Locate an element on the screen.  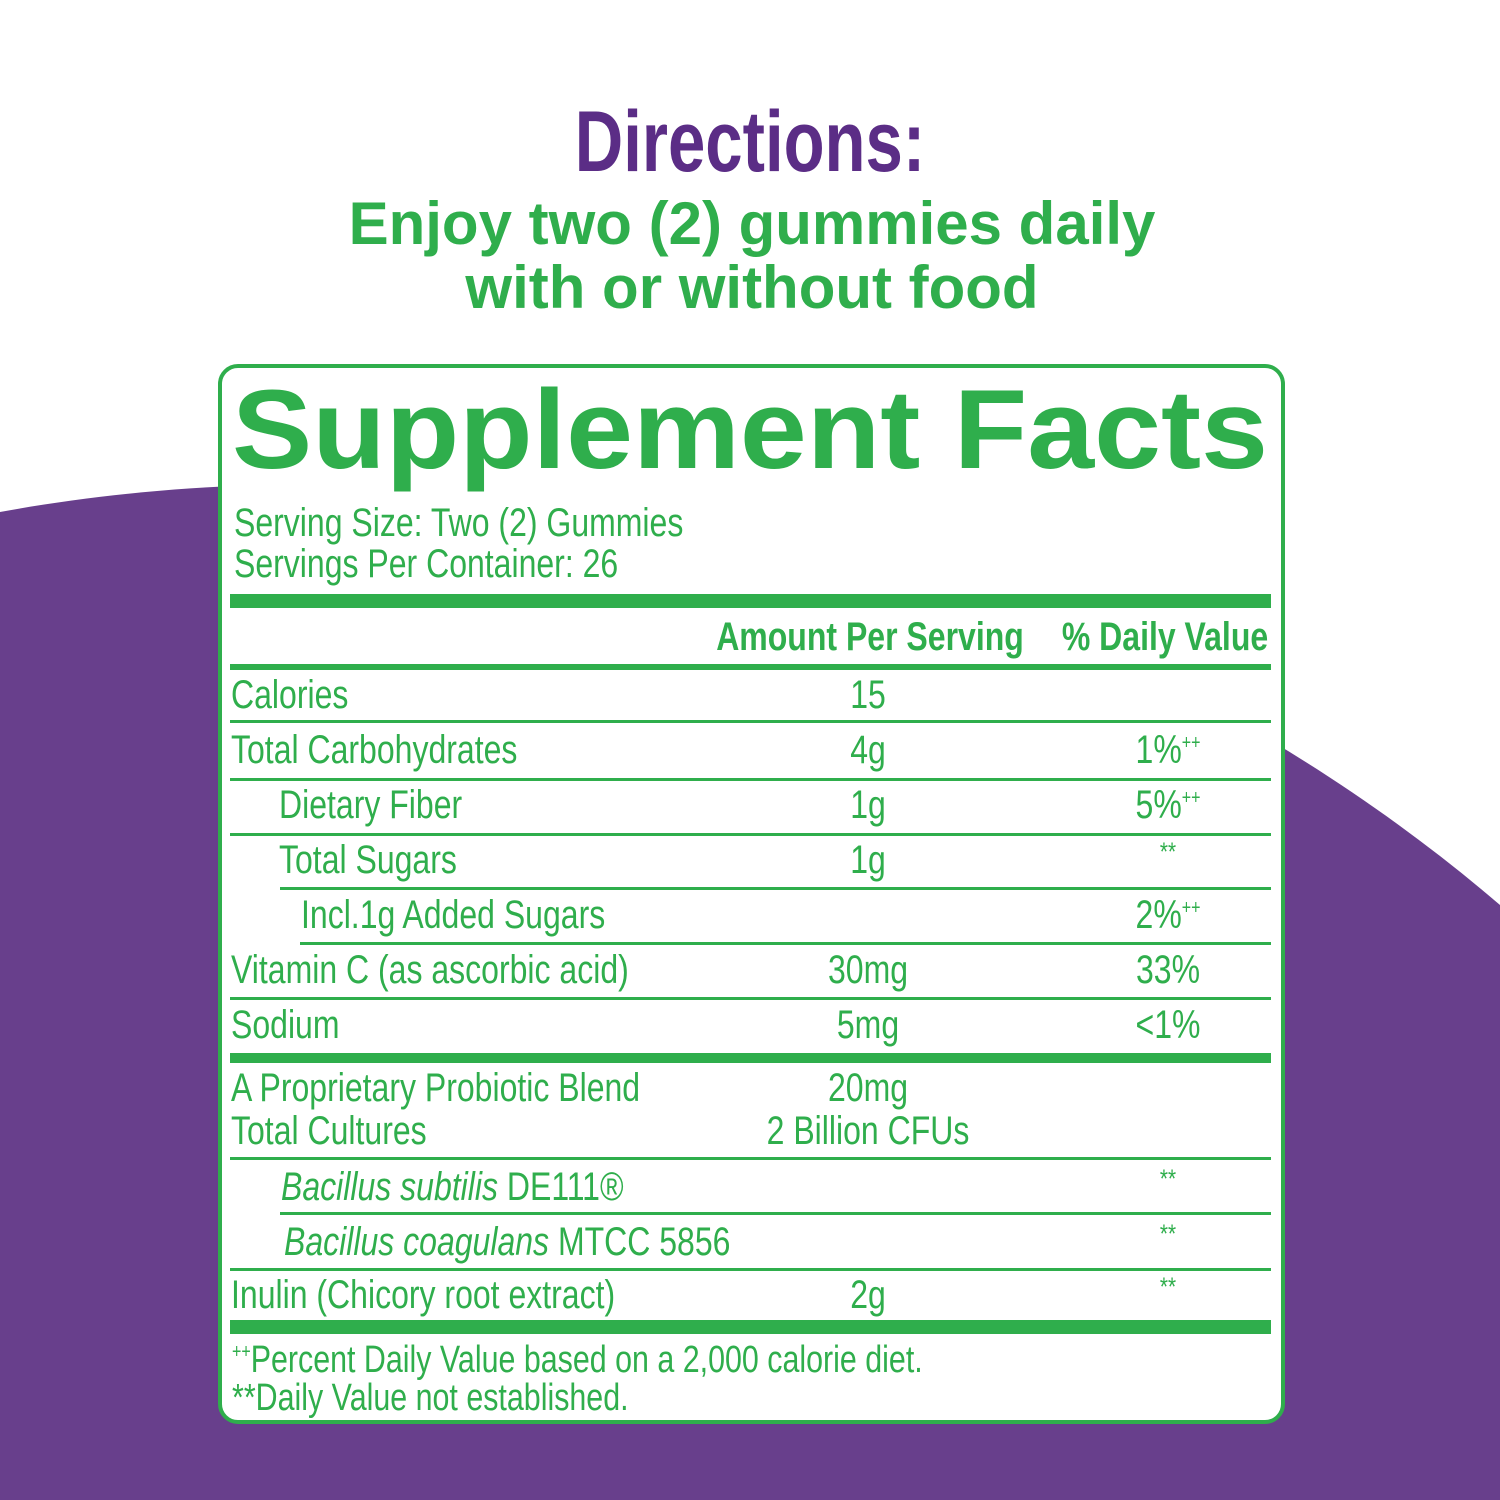
dv-value: 2% is located at coordinates (1158, 915).